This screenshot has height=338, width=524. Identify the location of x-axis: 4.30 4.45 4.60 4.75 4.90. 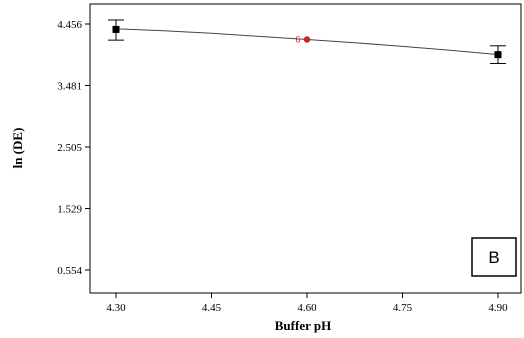
(307, 303).